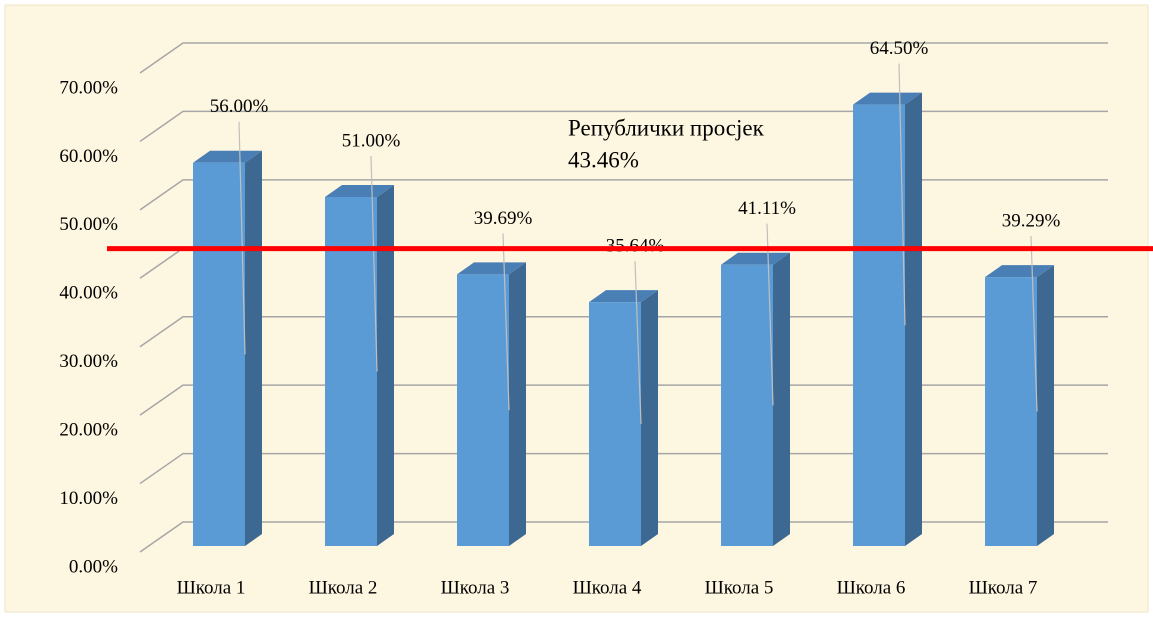 Image resolution: width=1153 pixels, height=617 pixels. I want to click on x-tick-label: Школа 7, so click(1003, 587).